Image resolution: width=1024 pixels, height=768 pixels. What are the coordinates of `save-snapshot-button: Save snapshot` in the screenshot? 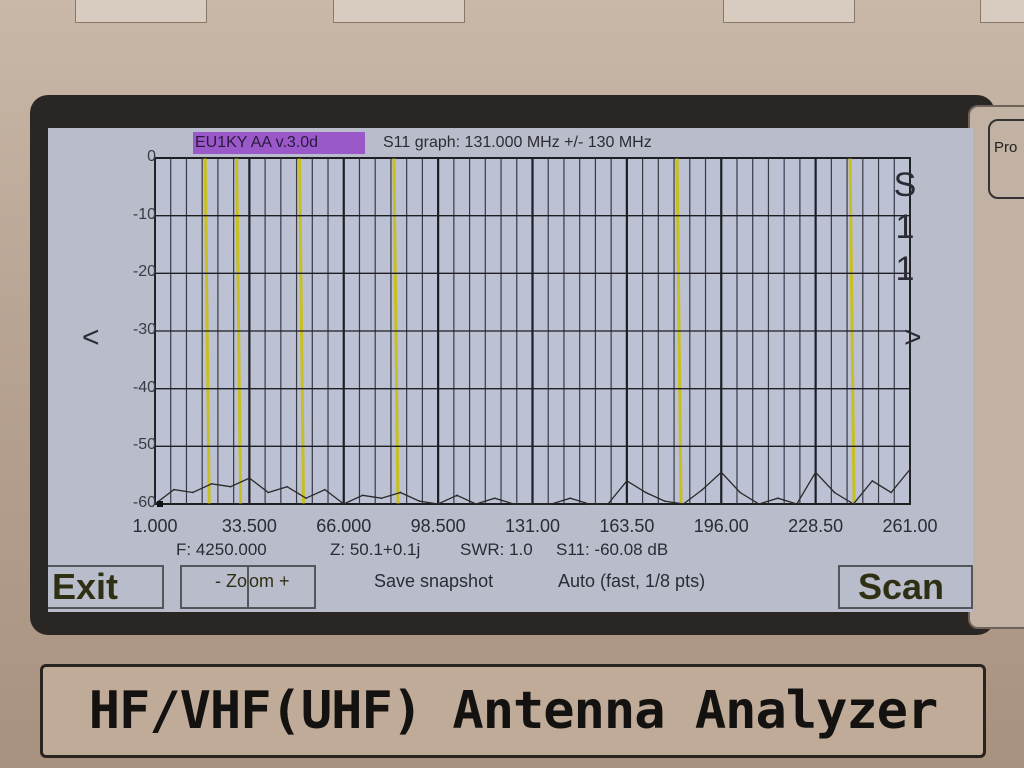 It's located at (434, 581).